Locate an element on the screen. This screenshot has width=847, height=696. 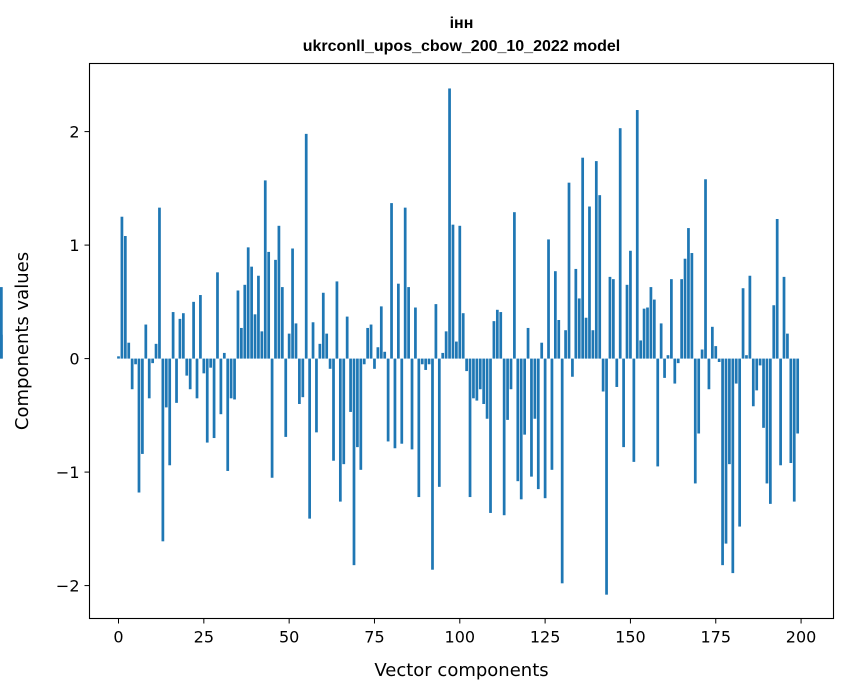
x-tick-label: 0 is located at coordinates (118, 637).